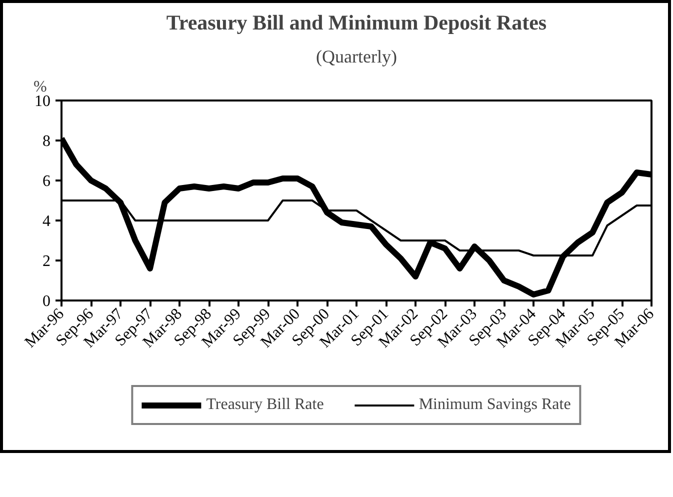 Image resolution: width=673 pixels, height=497 pixels. What do you see at coordinates (46, 181) in the screenshot?
I see `y-tick-label: 6` at bounding box center [46, 181].